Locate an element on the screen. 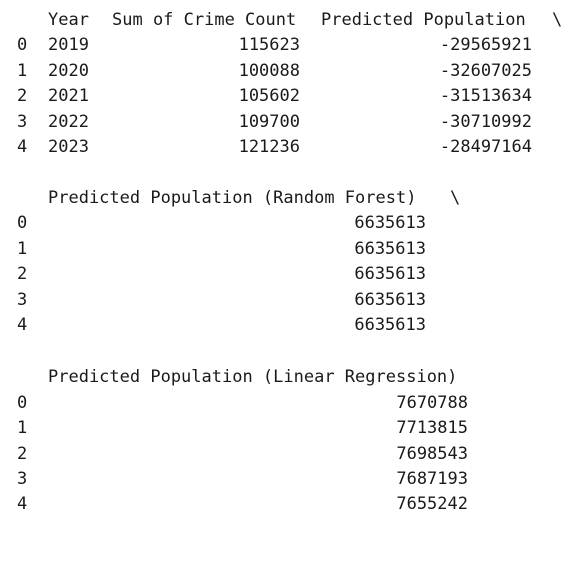 The width and height of the screenshot is (576, 581). linear-regression-cell: 7655242 is located at coordinates (432, 504).